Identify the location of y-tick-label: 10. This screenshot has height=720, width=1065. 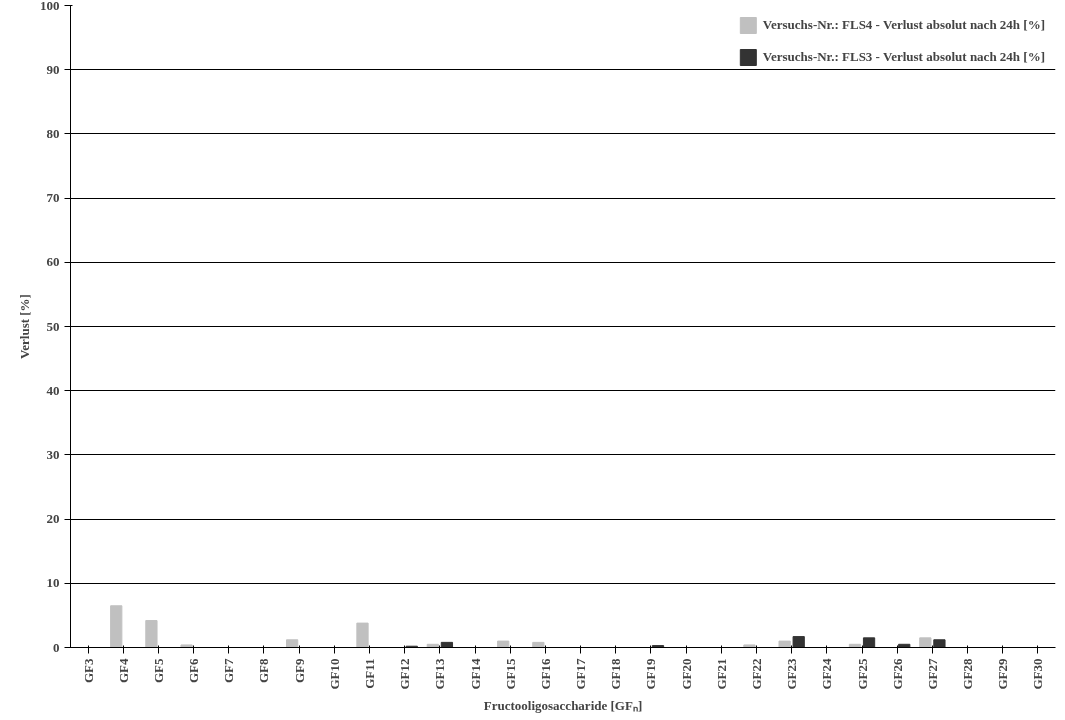
(53, 583).